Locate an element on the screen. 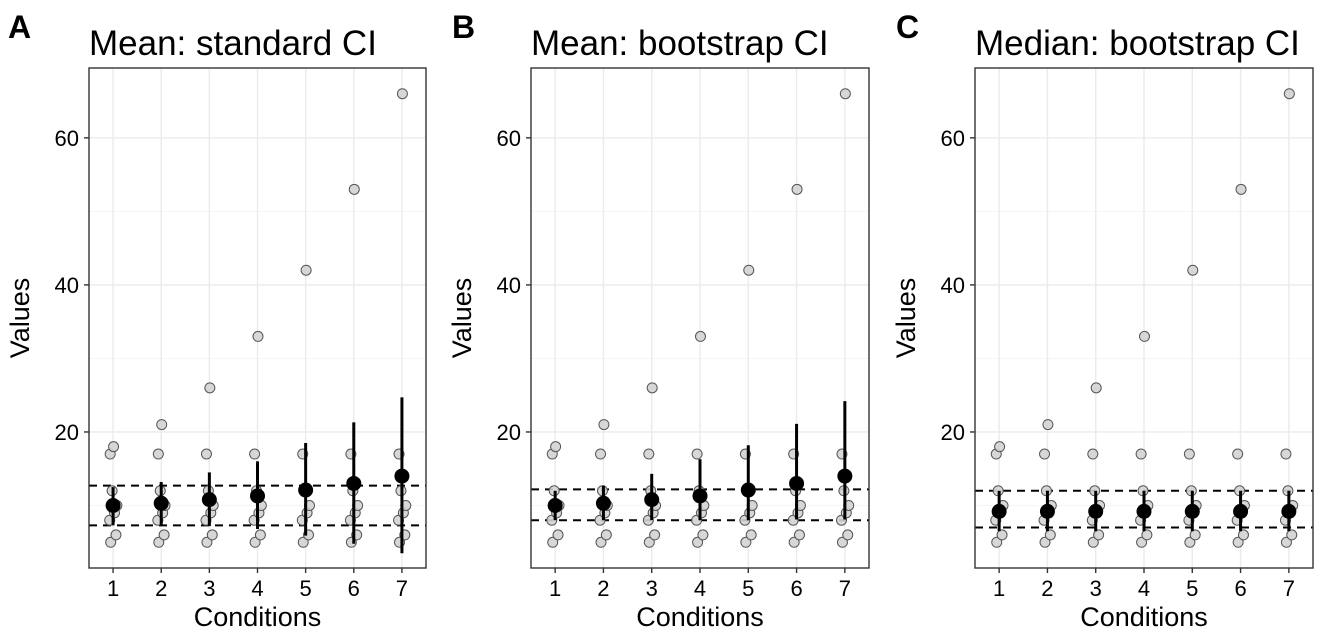 This screenshot has height=635, width=1332. x-tick-label: 4 is located at coordinates (700, 588).